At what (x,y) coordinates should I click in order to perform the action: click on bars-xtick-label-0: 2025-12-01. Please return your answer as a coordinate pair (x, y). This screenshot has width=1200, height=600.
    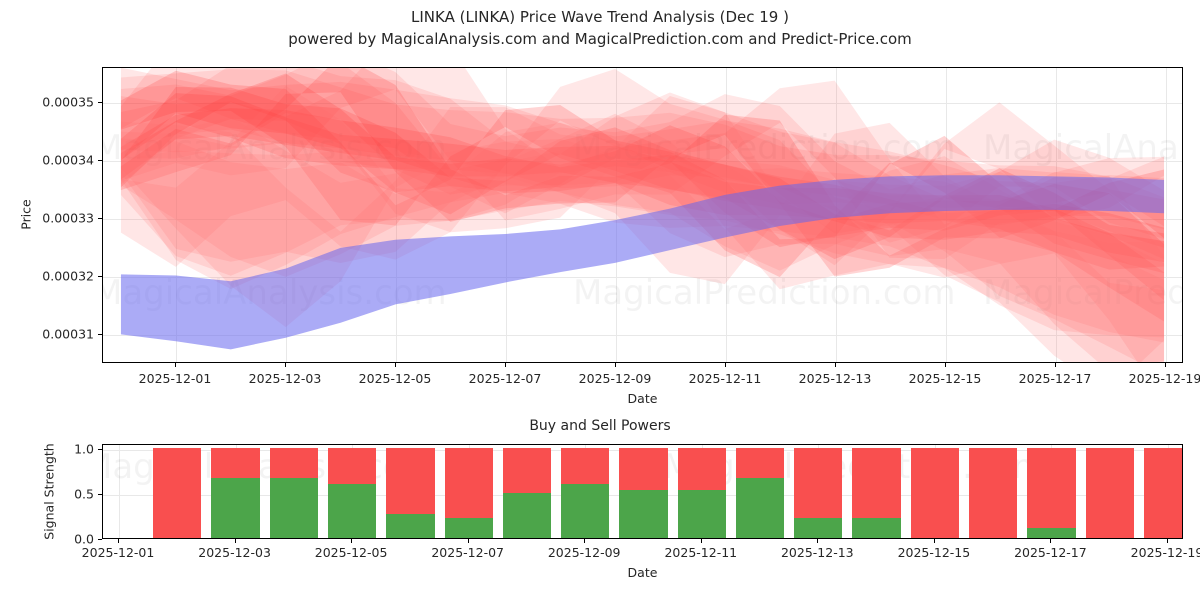
    Looking at the image, I should click on (118, 552).